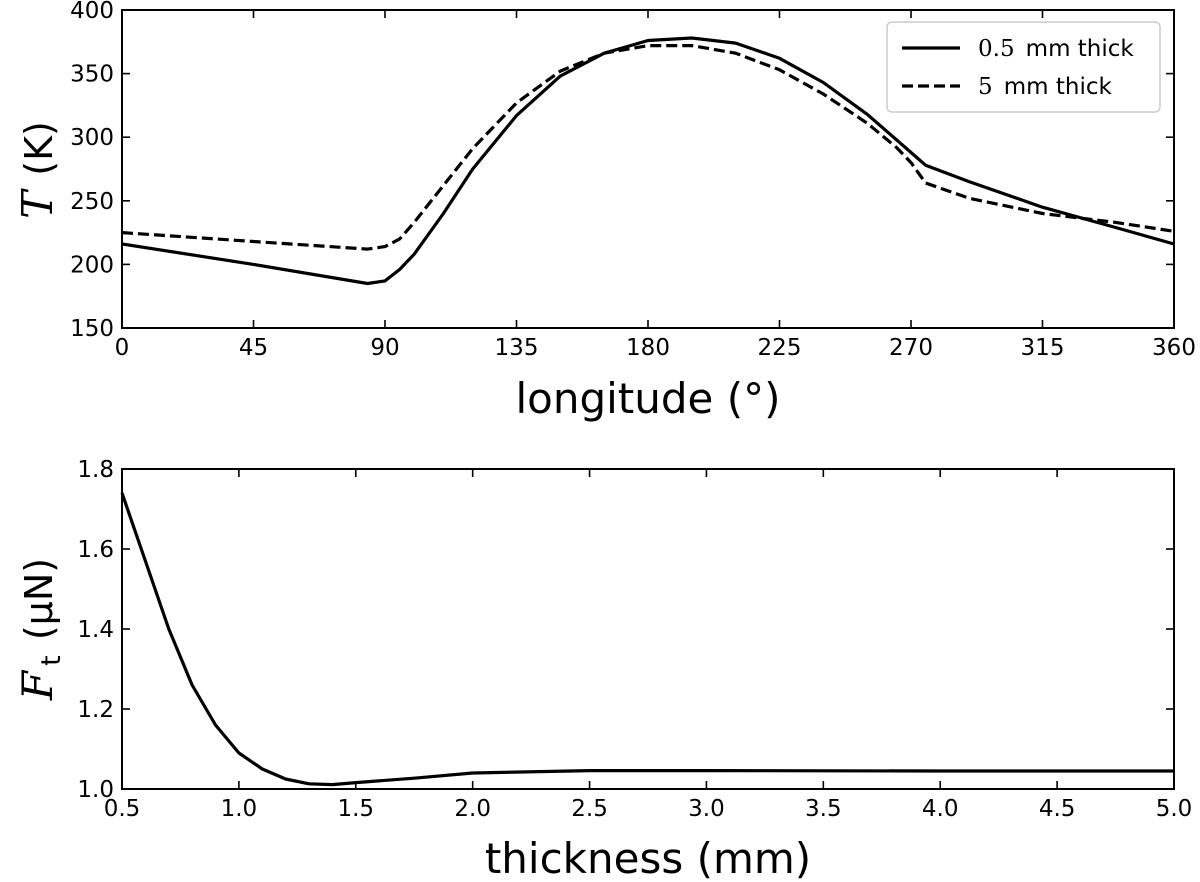  I want to click on legend-suffix-1: mm thick, so click(1058, 87).